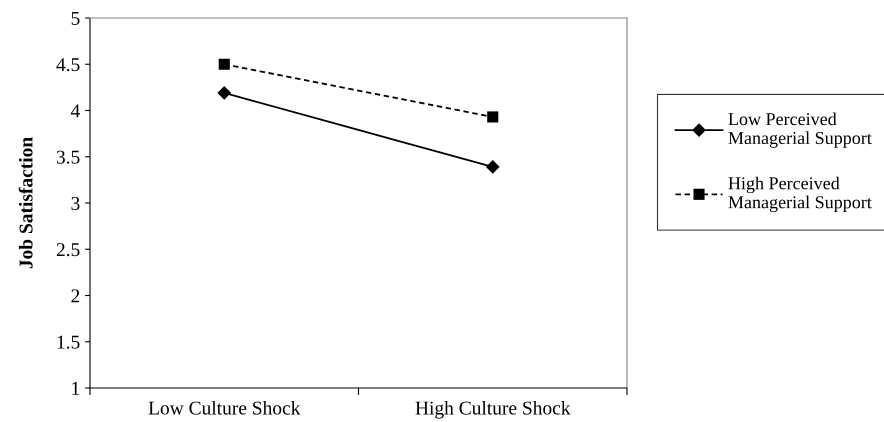 This screenshot has height=422, width=884. I want to click on x-tick-label: Low Culture Shock, so click(224, 407).